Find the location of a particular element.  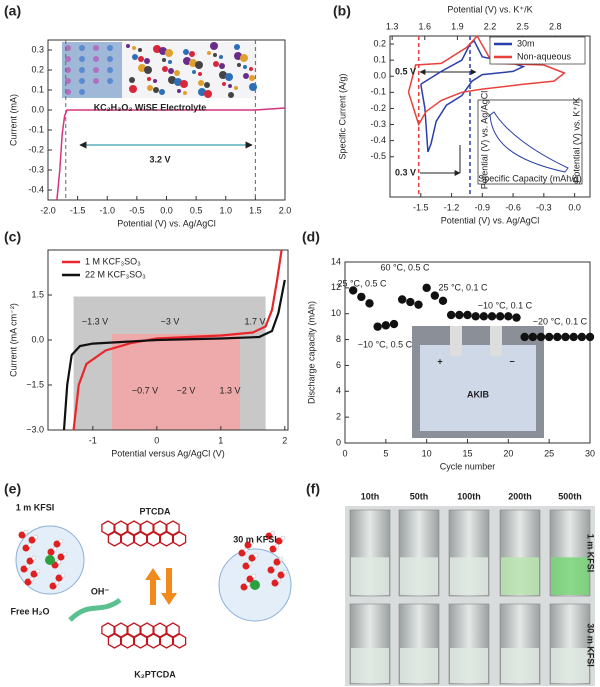

photo-text: + is located at coordinates (439, 361).